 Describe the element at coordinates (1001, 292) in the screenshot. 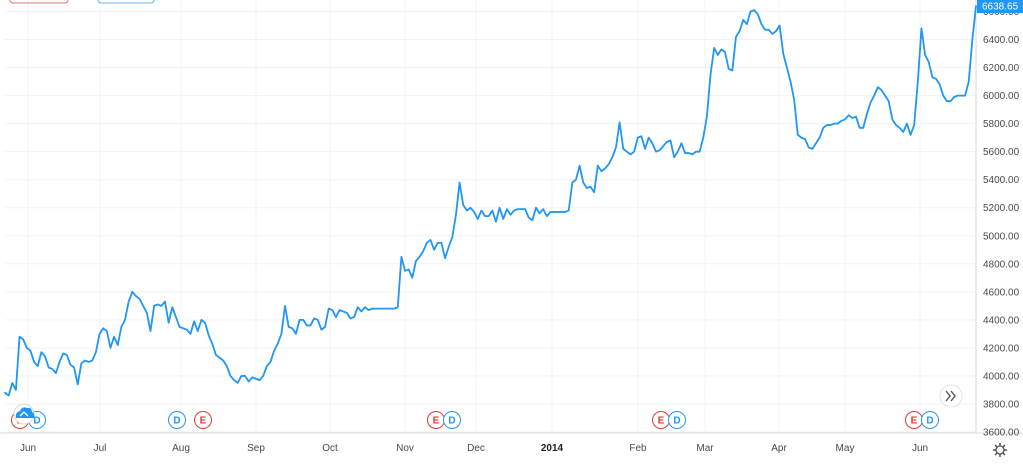

I see `y-tick-label: 4600.00` at that location.